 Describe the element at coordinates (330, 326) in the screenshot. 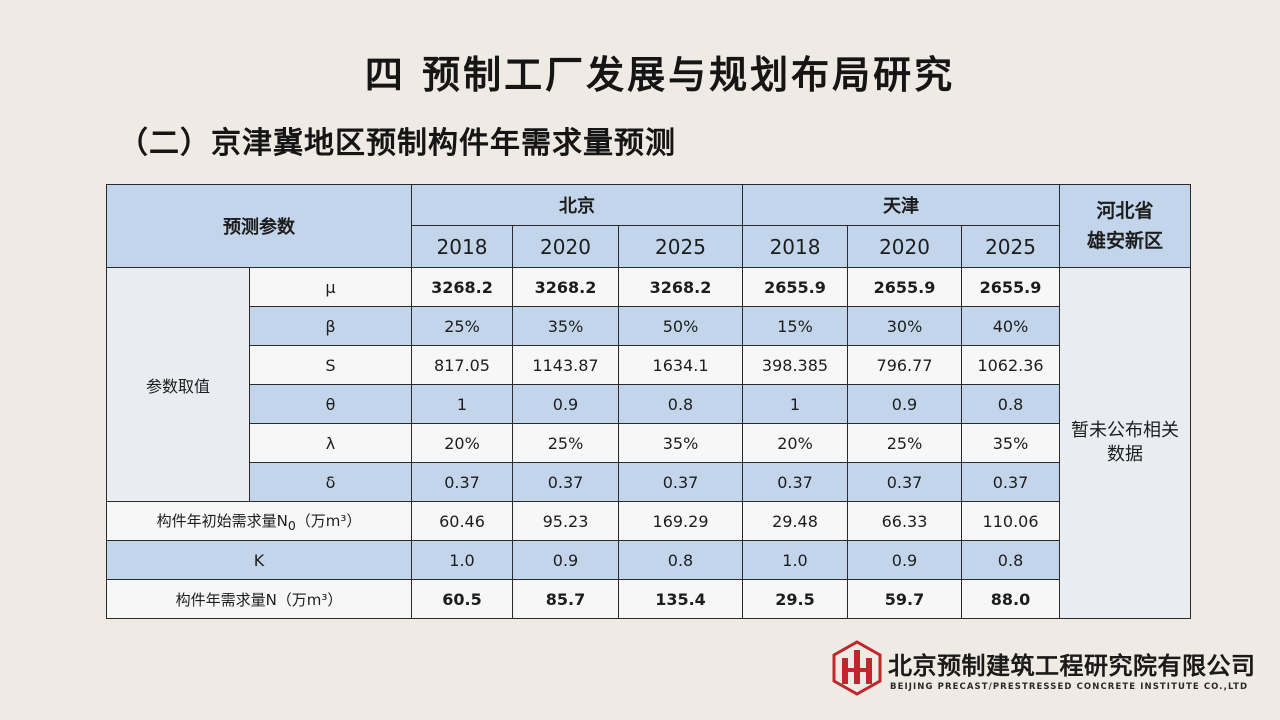

I see `param-symbol: β` at that location.